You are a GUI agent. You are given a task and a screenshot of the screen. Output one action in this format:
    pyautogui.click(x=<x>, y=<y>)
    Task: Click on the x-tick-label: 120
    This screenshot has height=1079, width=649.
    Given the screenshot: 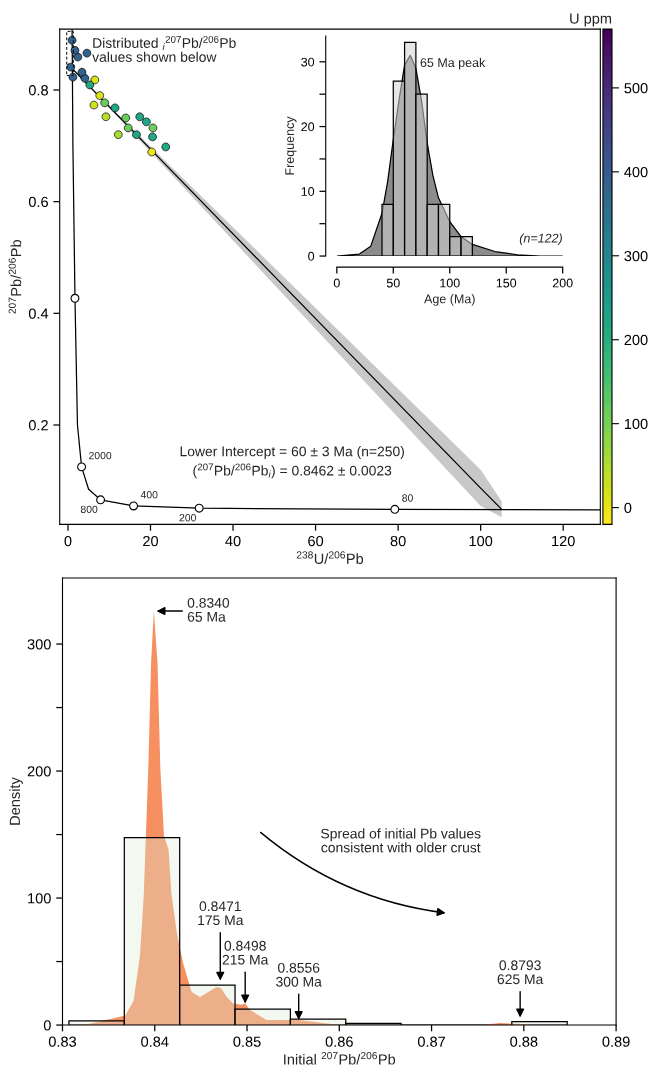 What is the action you would take?
    pyautogui.click(x=563, y=541)
    